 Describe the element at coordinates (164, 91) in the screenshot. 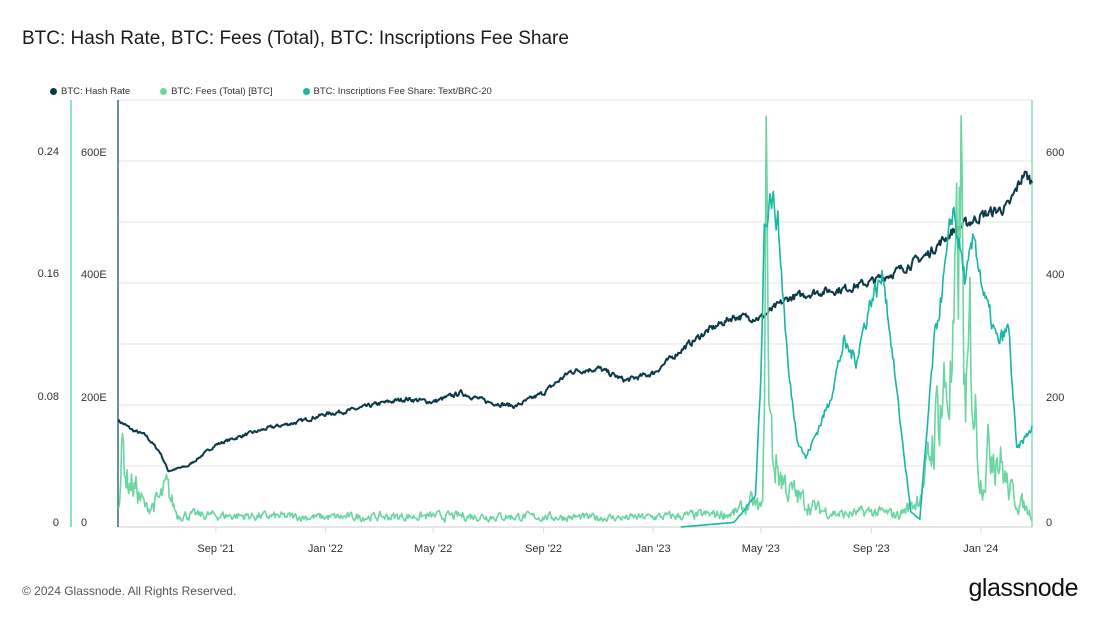

I see `fees-dot-icon` at that location.